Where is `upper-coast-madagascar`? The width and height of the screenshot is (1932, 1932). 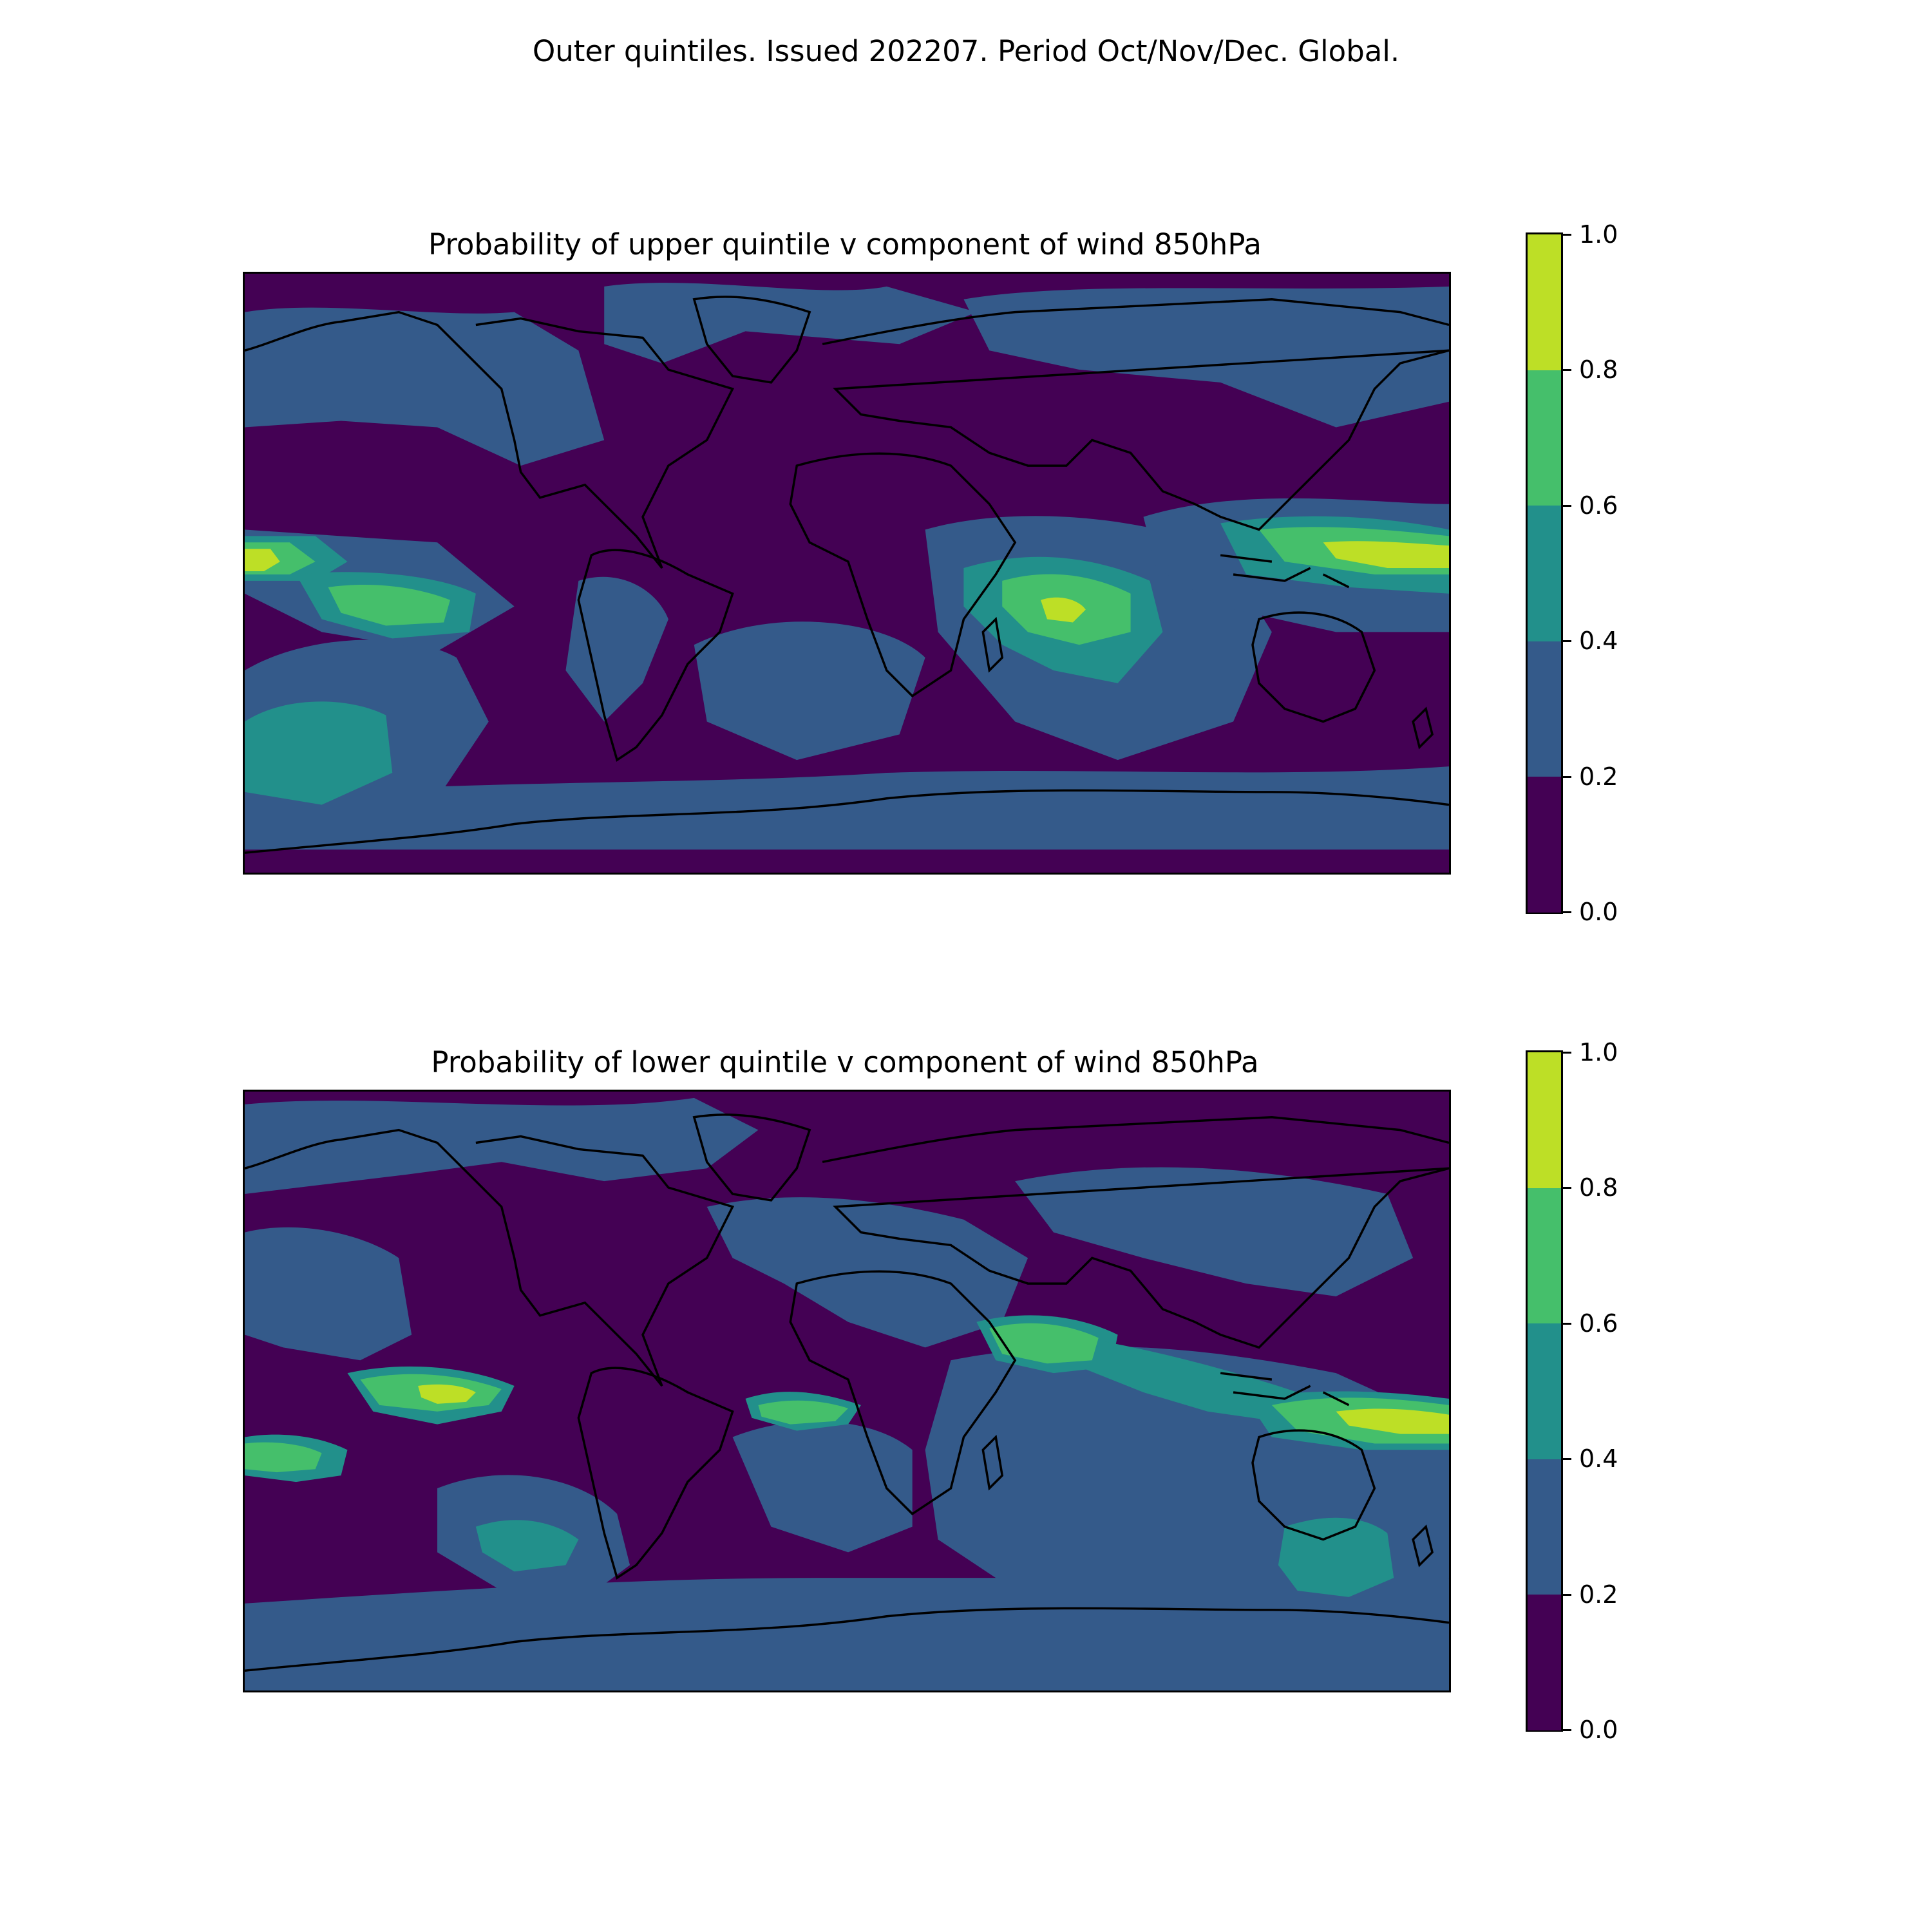 upper-coast-madagascar is located at coordinates (993, 644).